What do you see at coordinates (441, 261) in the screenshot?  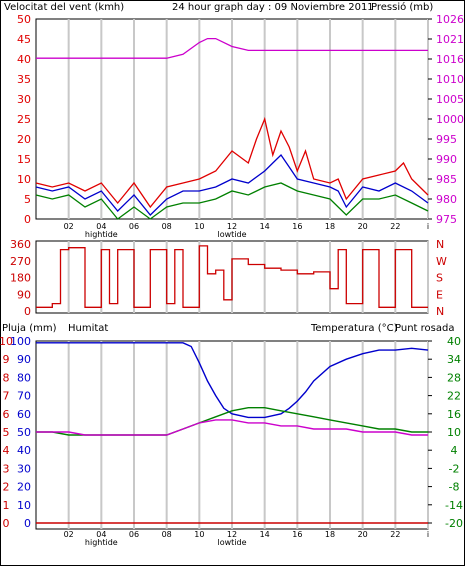 I see `compass-label: W` at bounding box center [441, 261].